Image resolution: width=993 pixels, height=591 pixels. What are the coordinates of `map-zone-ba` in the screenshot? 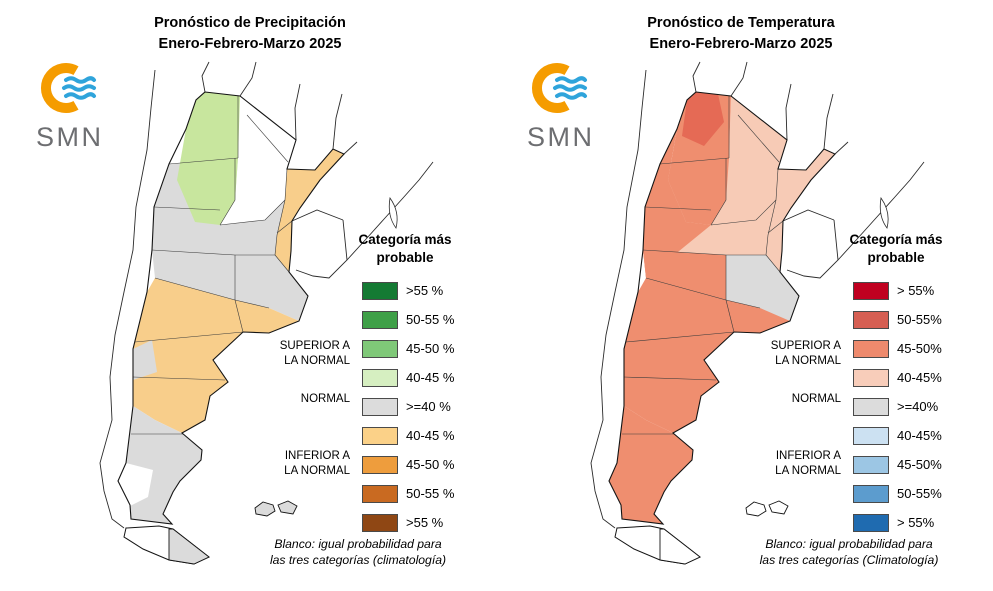 It's located at (762, 294).